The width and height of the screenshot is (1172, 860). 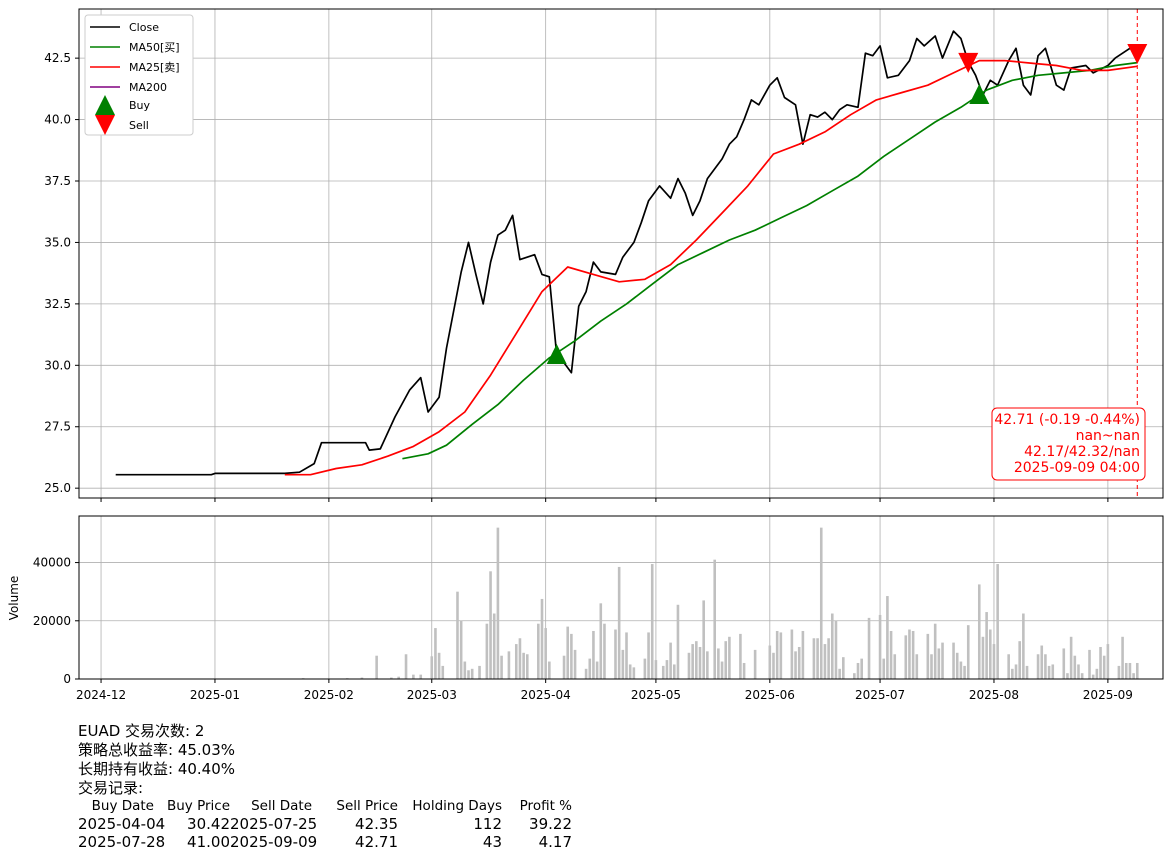 I want to click on annotation-box, so click(x=1068, y=444).